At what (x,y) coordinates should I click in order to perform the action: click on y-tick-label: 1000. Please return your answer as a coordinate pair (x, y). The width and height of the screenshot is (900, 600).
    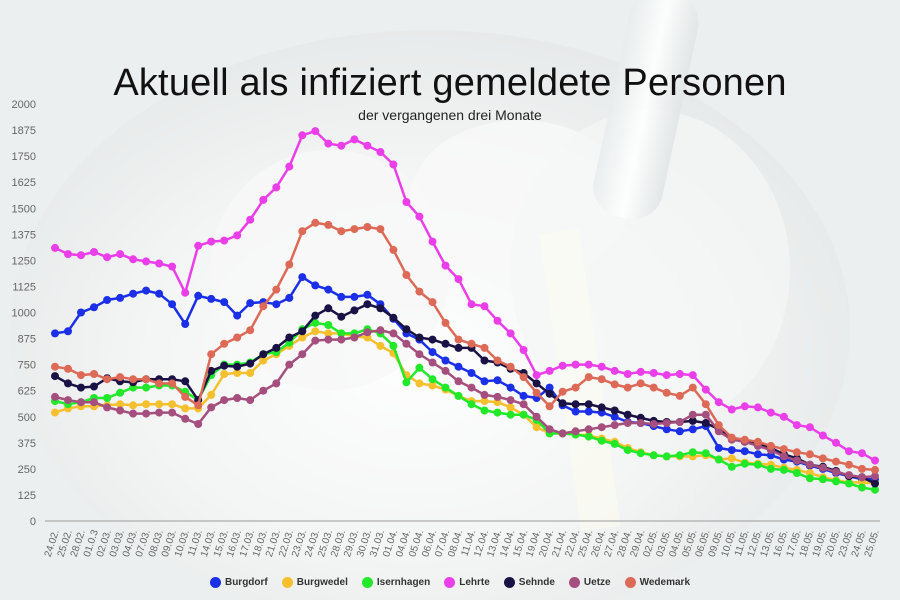
    Looking at the image, I should click on (24, 314).